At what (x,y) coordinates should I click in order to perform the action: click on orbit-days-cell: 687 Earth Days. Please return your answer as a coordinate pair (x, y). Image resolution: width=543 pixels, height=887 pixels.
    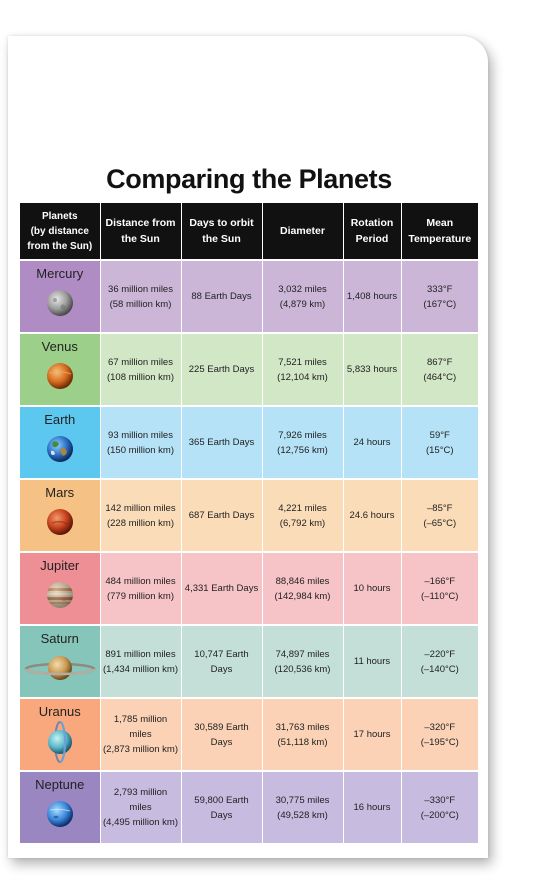
    Looking at the image, I should click on (221, 515).